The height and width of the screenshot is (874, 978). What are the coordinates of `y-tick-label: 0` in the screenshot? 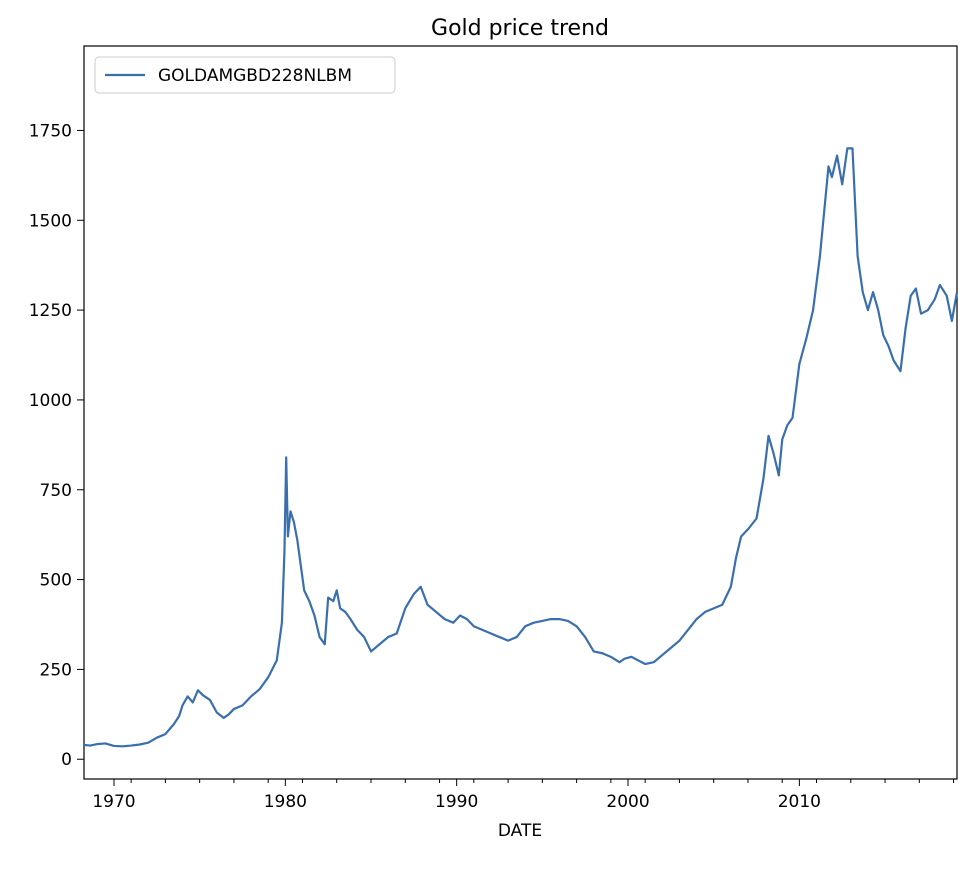 It's located at (66, 760).